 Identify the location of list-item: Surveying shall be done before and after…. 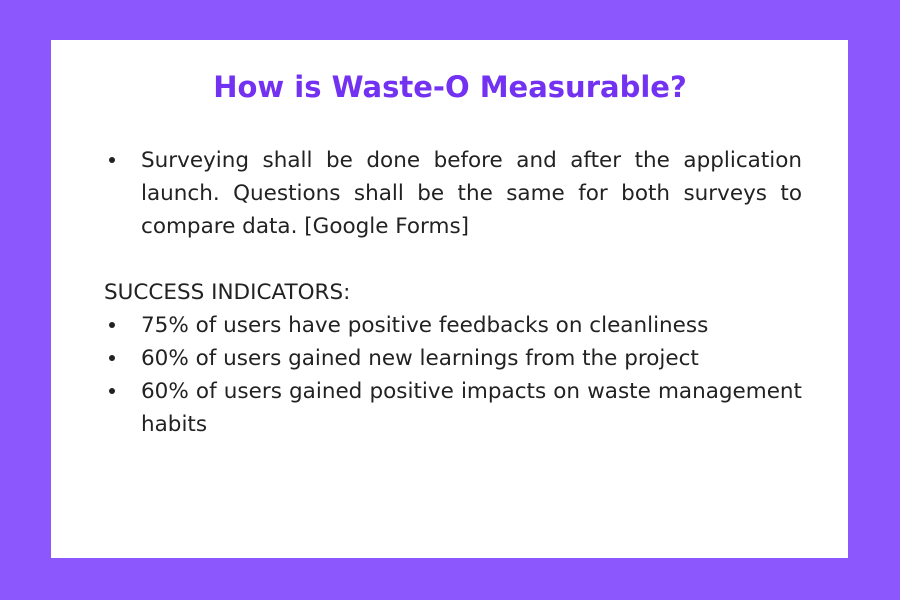
(453, 193).